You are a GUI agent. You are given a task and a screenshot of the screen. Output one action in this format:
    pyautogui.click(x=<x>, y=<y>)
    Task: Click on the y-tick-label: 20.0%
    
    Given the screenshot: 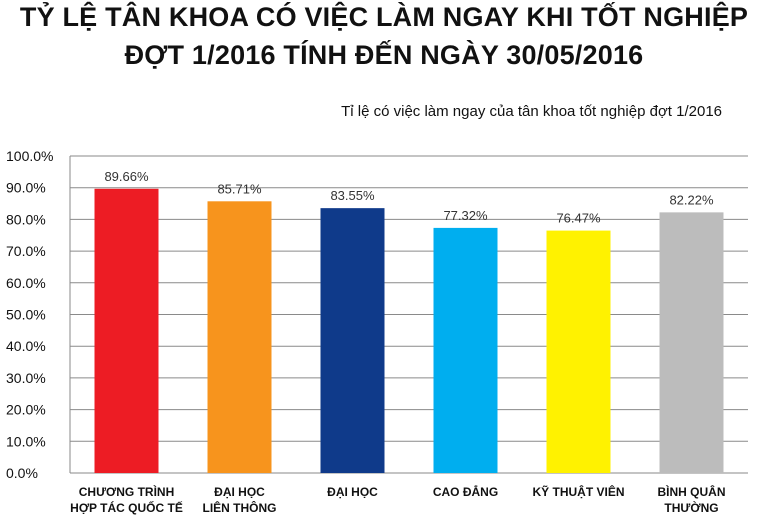 What is the action you would take?
    pyautogui.click(x=26, y=410)
    